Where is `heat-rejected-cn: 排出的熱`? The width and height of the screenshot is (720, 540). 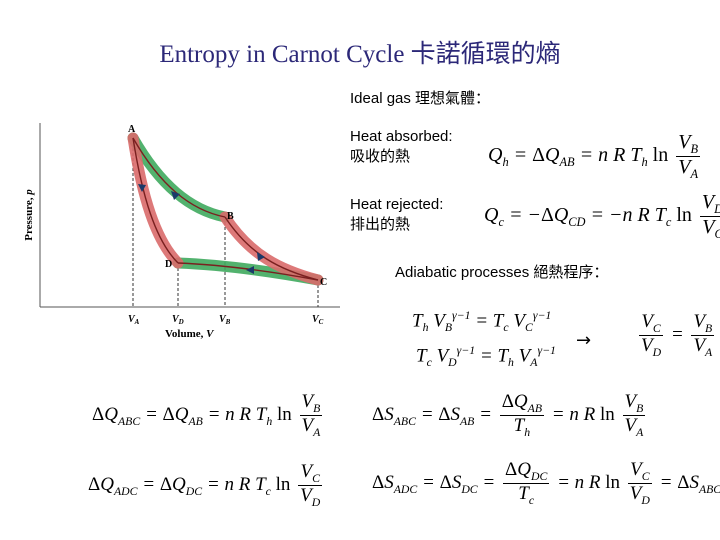 heat-rejected-cn: 排出的熱 is located at coordinates (380, 224).